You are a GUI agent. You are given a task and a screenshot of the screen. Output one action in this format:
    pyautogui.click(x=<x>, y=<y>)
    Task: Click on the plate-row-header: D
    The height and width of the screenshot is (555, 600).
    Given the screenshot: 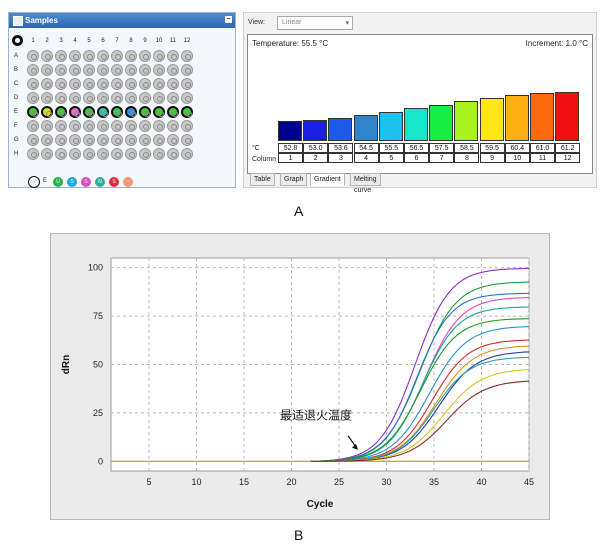 What is the action you would take?
    pyautogui.click(x=16, y=98)
    